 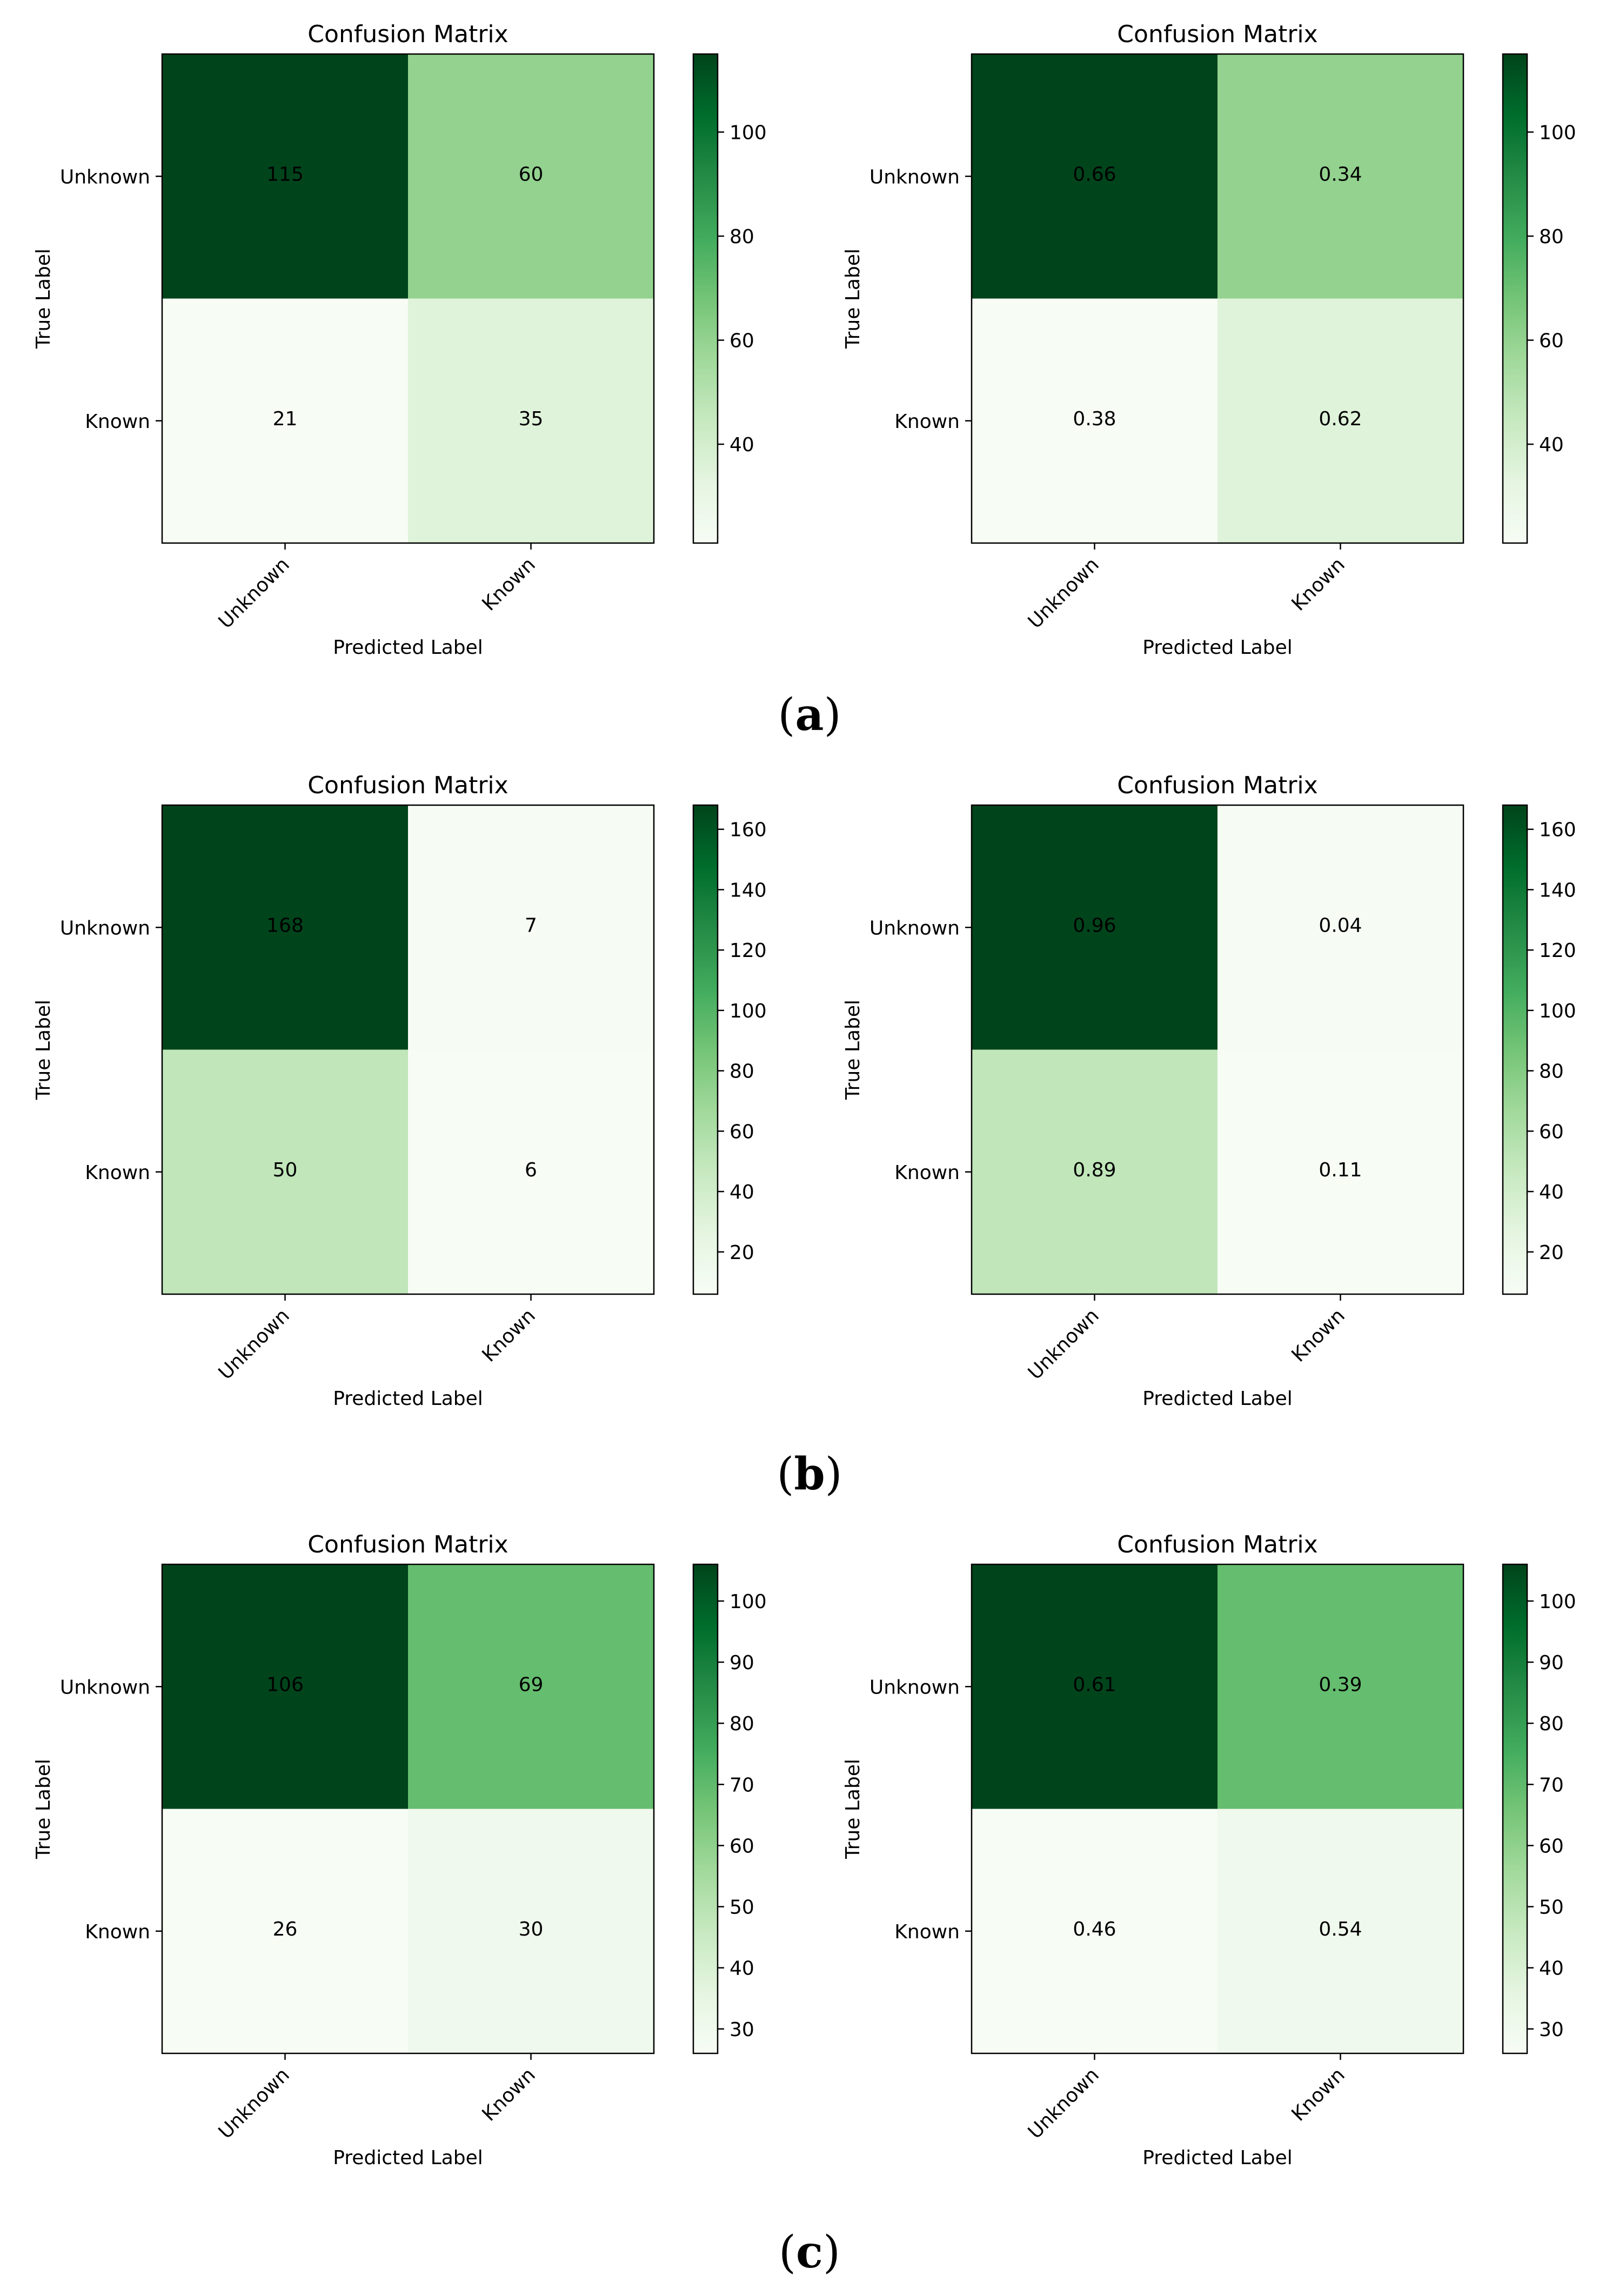 I want to click on cell-value-label: 0.11, so click(x=1341, y=1170).